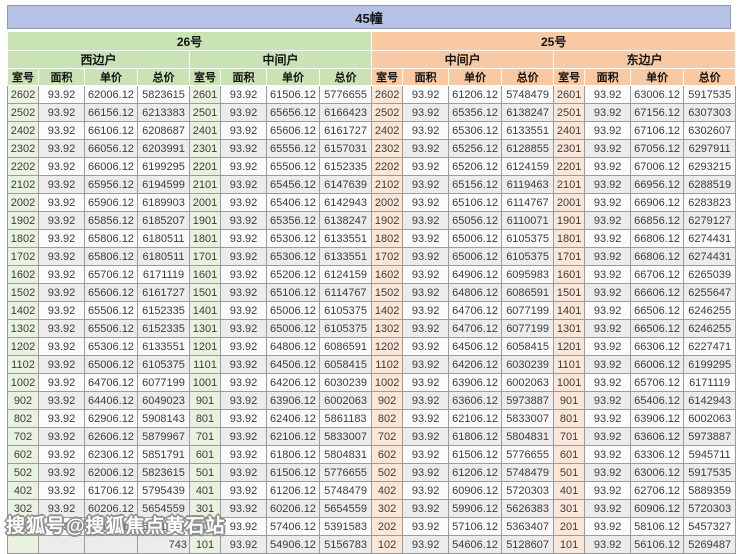 The image size is (740, 554). What do you see at coordinates (163, 166) in the screenshot?
I see `cell-total-price: 6199295` at bounding box center [163, 166].